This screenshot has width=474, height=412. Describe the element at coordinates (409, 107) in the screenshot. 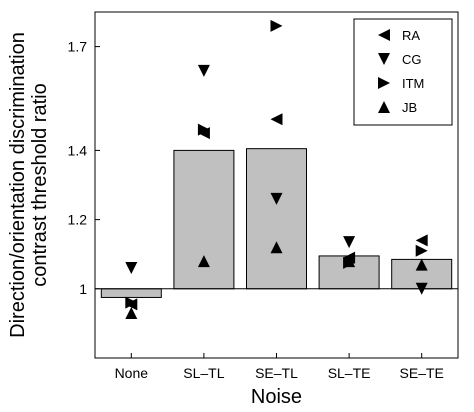

I see `legend-label-jb: JB` at that location.